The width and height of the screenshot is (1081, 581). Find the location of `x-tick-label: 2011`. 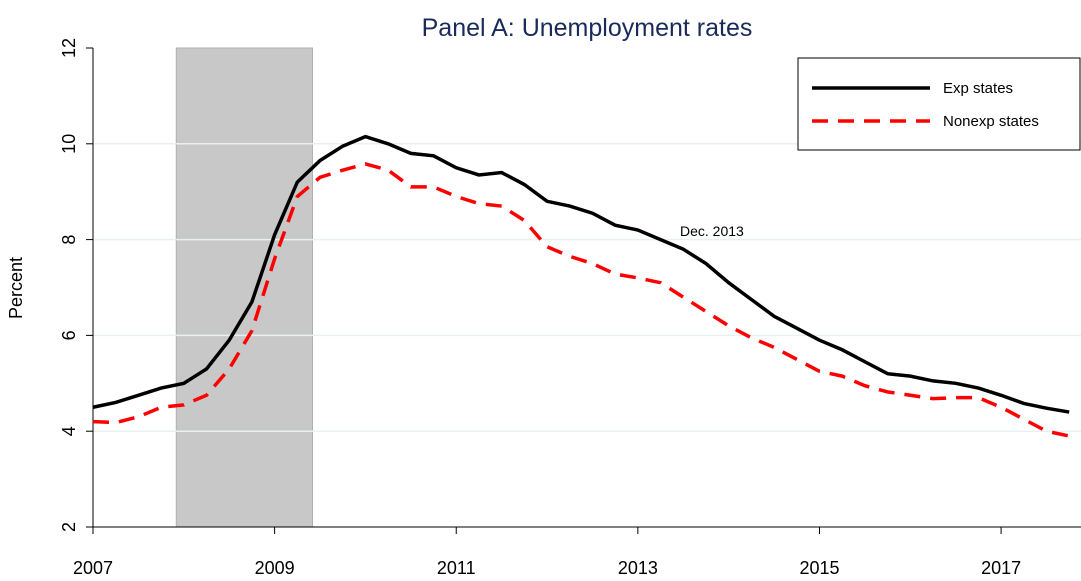

x-tick-label: 2011 is located at coordinates (456, 568).